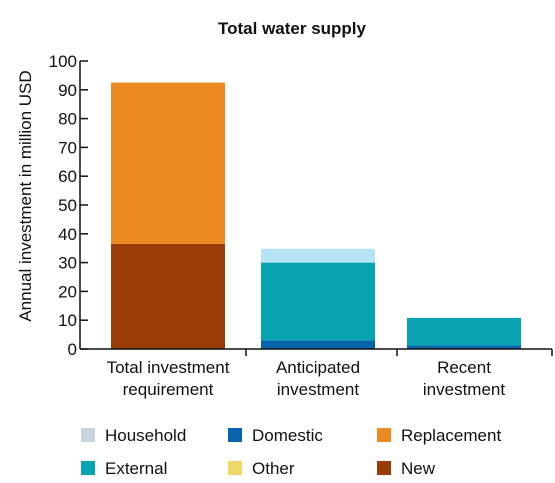 Image resolution: width=555 pixels, height=483 pixels. What do you see at coordinates (451, 435) in the screenshot?
I see `legend-label-replacement: Replacement` at bounding box center [451, 435].